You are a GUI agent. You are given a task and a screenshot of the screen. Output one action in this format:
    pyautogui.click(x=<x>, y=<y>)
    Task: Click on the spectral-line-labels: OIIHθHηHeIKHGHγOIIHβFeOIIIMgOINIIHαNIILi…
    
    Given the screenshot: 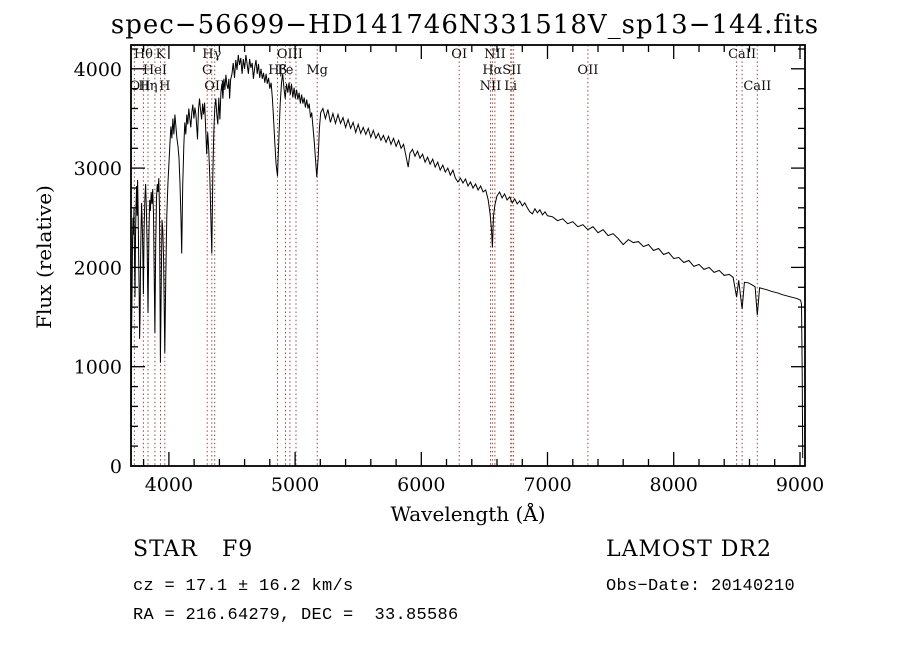 What is the action you would take?
    pyautogui.click(x=451, y=70)
    